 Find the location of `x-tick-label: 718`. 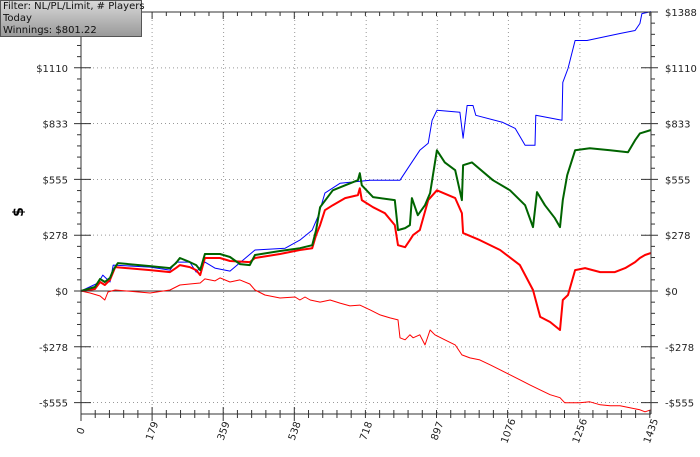

x-tick-label: 718 is located at coordinates (366, 431).